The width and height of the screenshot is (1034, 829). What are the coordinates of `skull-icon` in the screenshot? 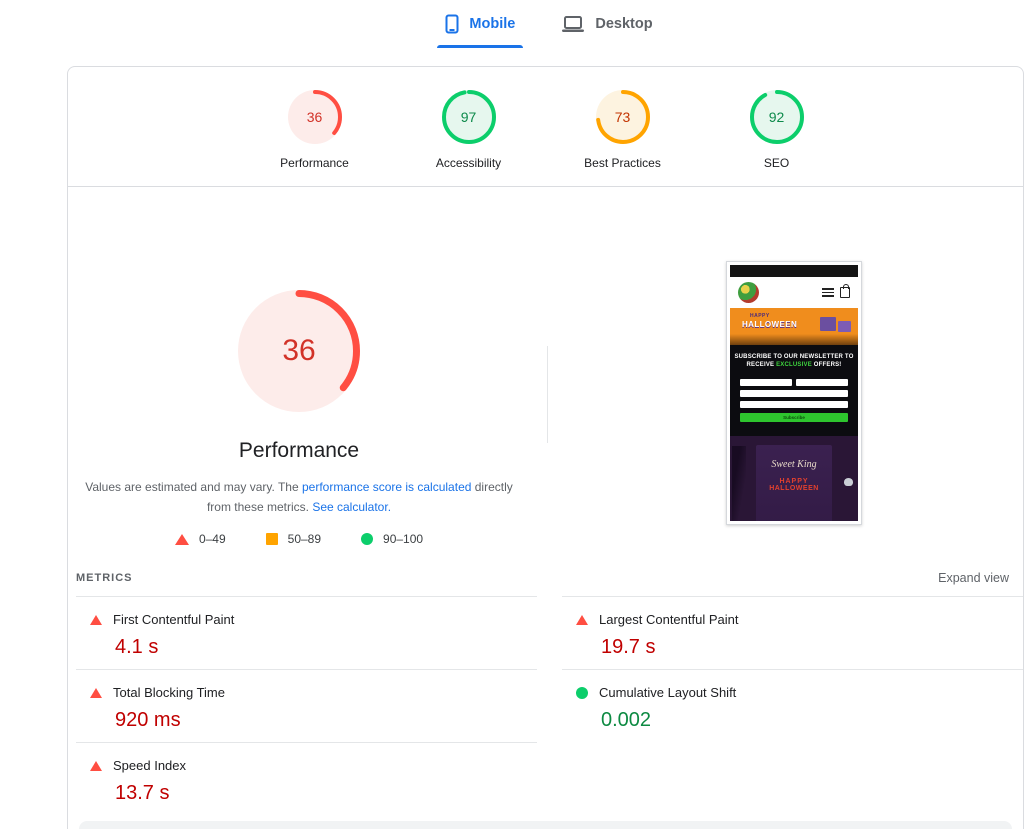 It's located at (848, 482).